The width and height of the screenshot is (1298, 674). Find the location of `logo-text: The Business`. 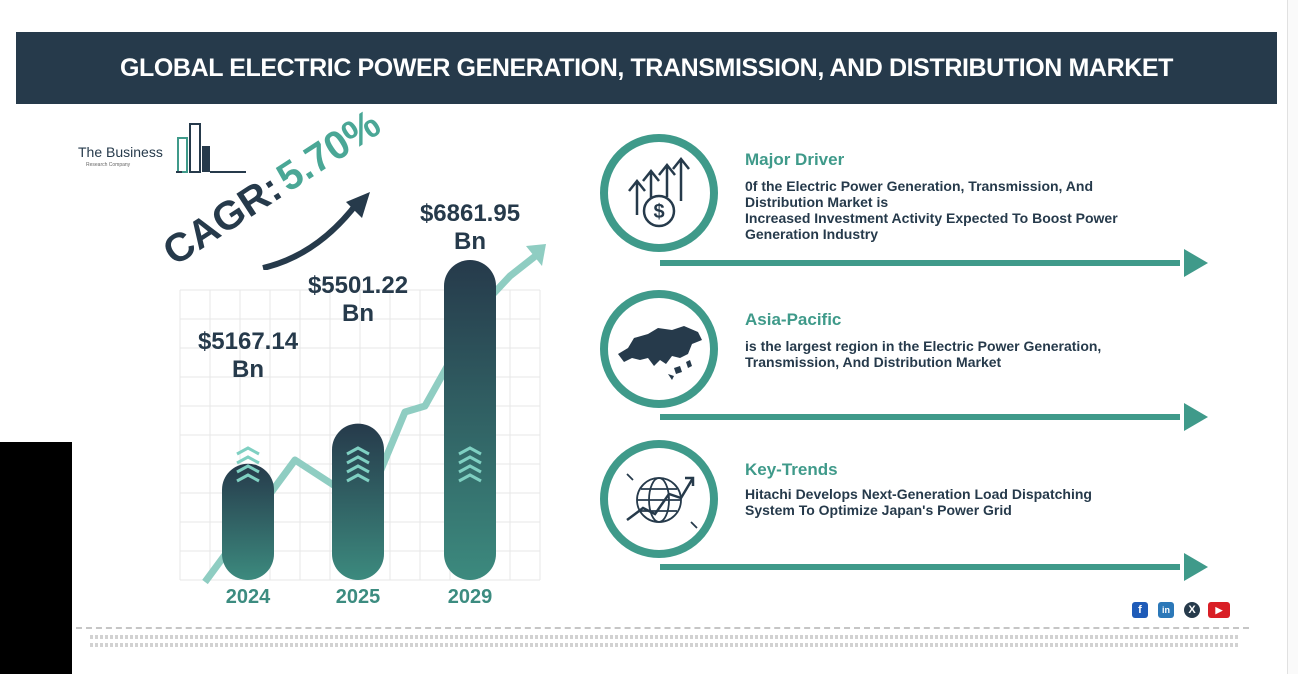

logo-text: The Business is located at coordinates (120, 152).